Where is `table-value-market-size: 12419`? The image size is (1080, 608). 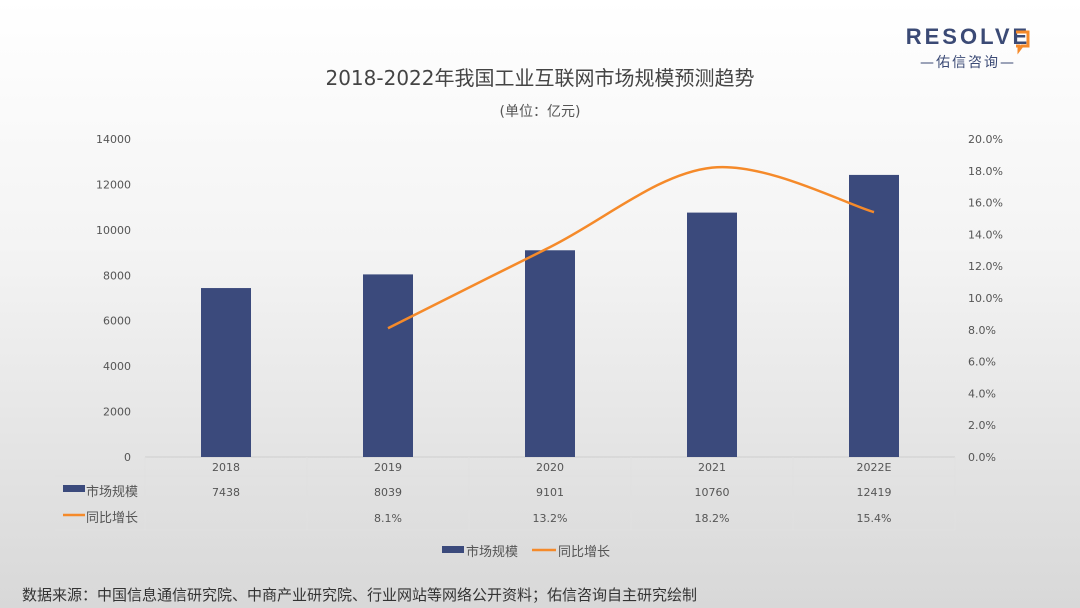 table-value-market-size: 12419 is located at coordinates (874, 492).